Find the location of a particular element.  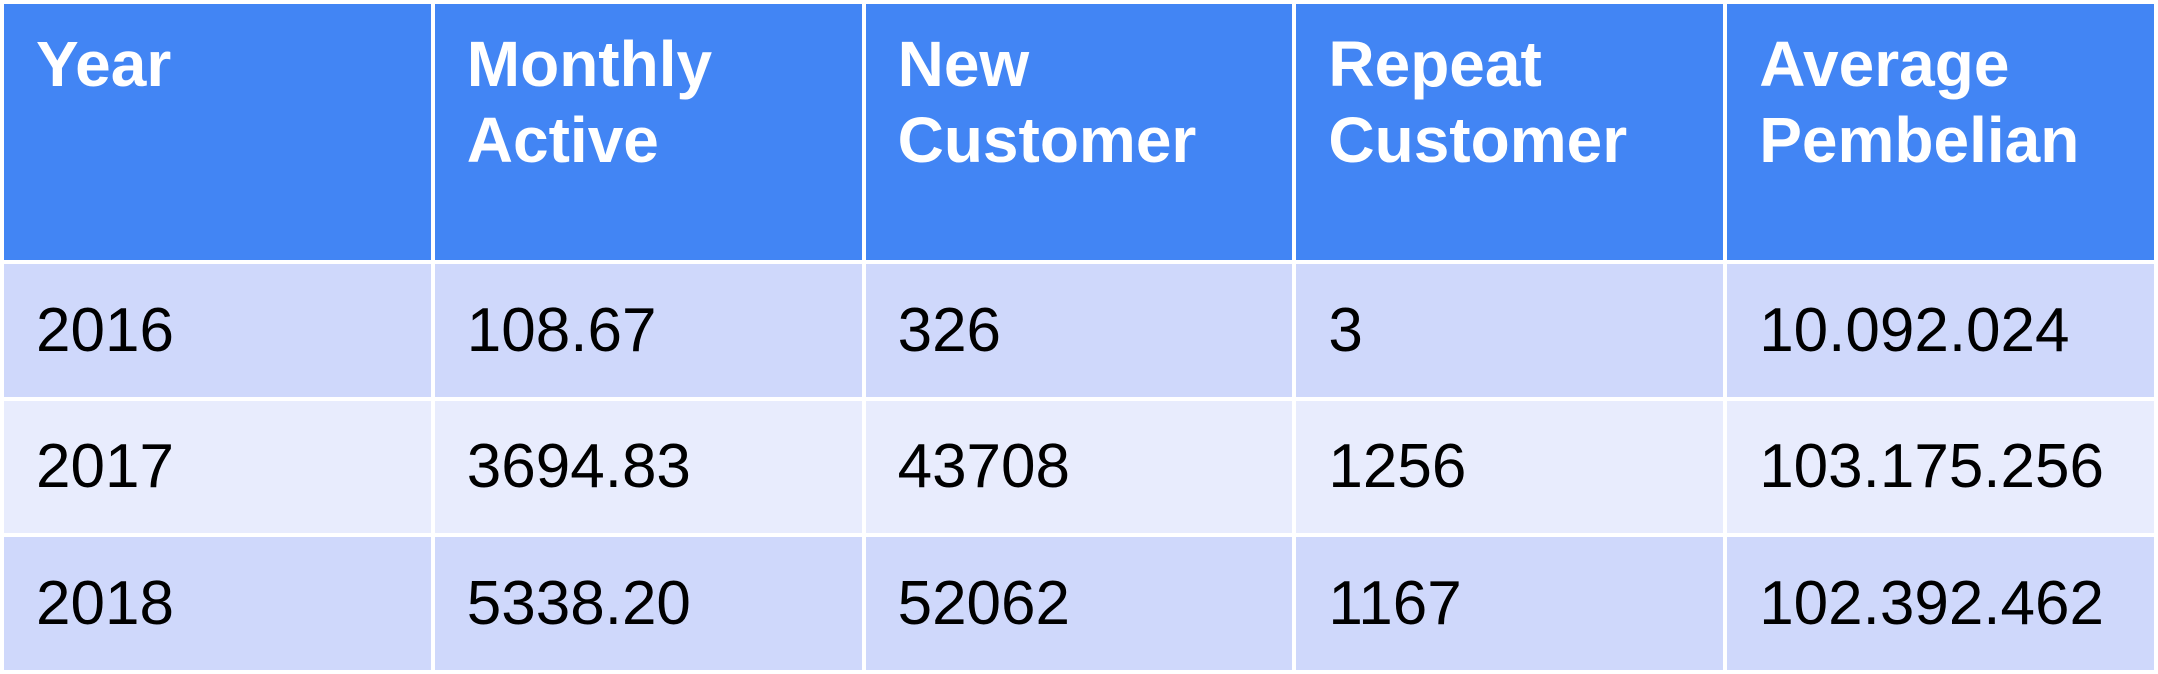

header-new-customer: New Customer is located at coordinates (1079, 132).